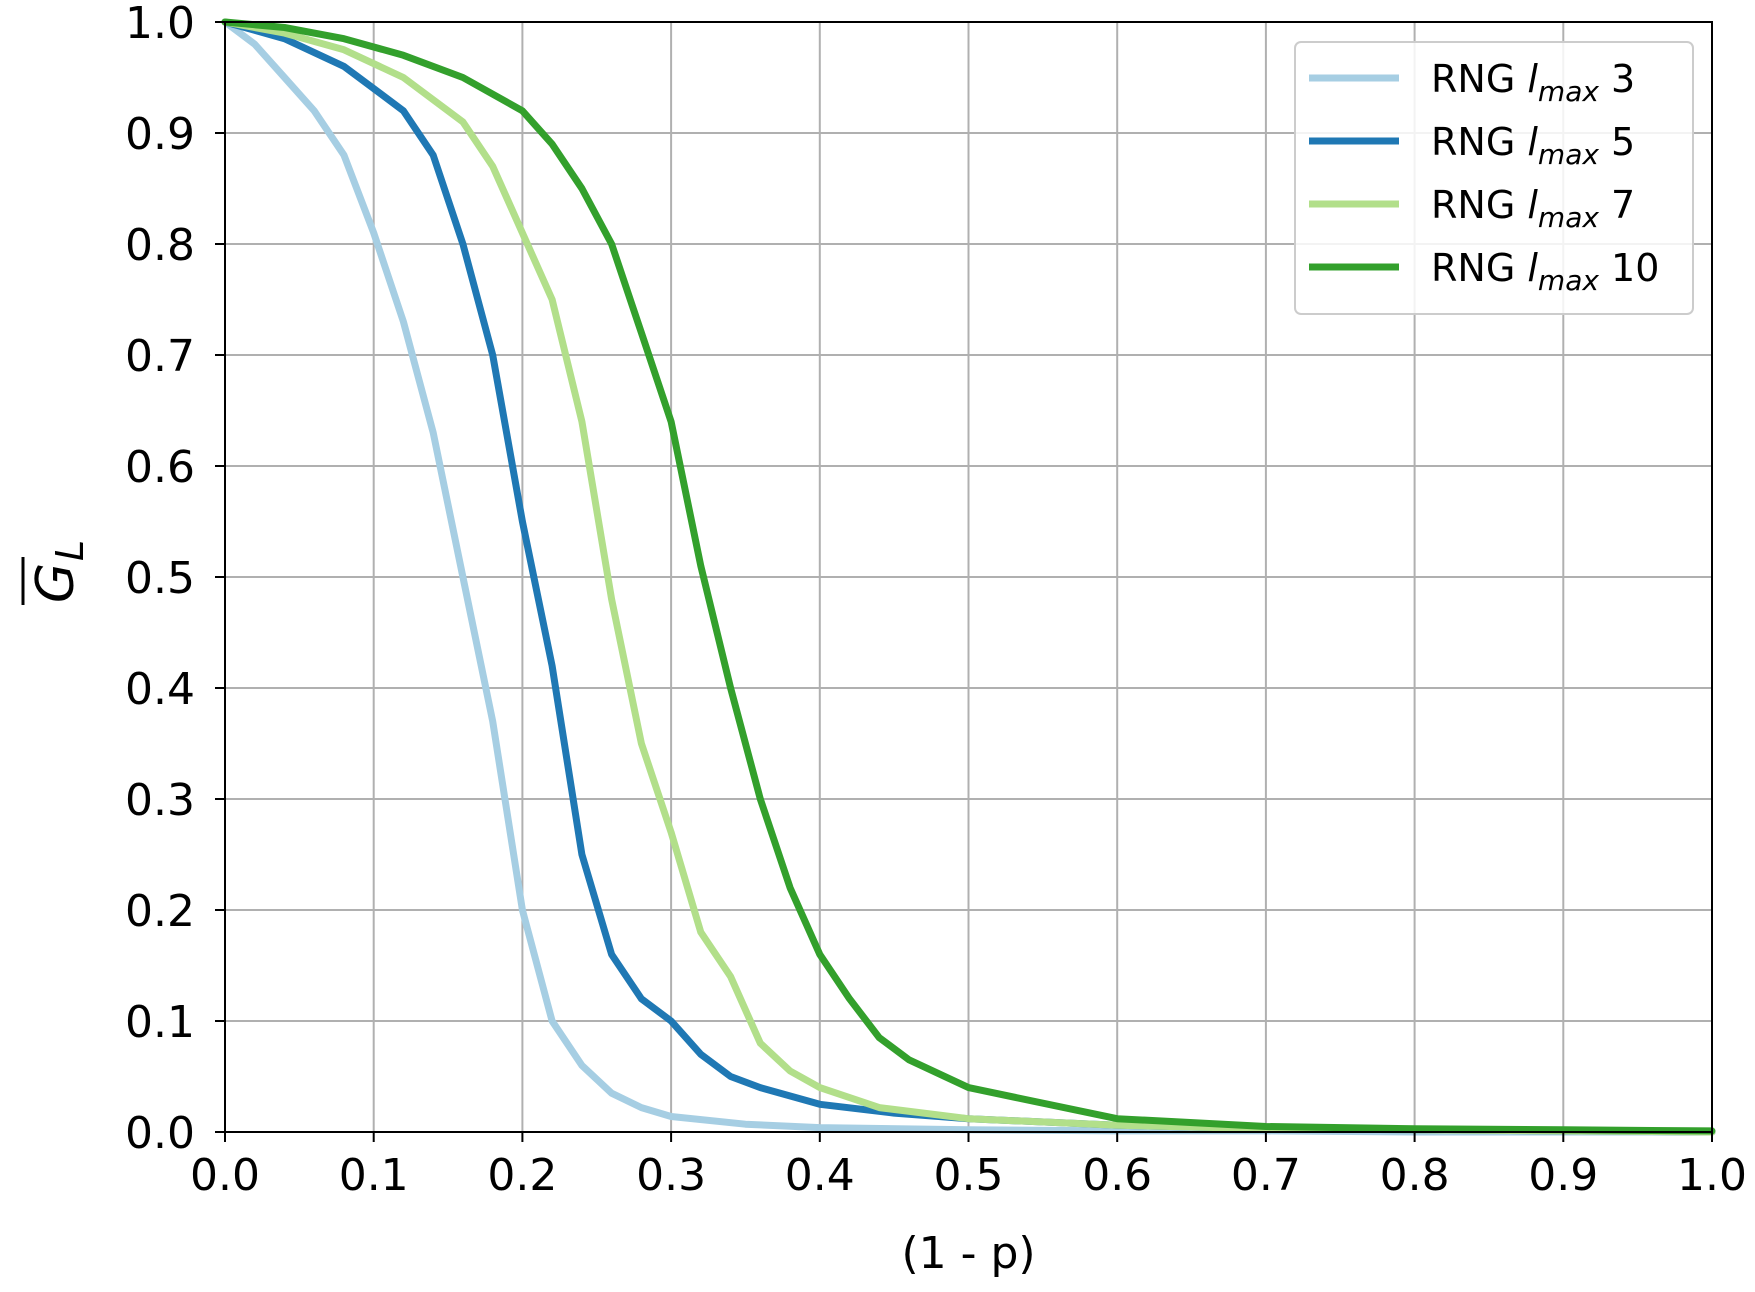 This screenshot has height=1292, width=1755. What do you see at coordinates (160, 689) in the screenshot?
I see `y-tick-label: 0.4` at bounding box center [160, 689].